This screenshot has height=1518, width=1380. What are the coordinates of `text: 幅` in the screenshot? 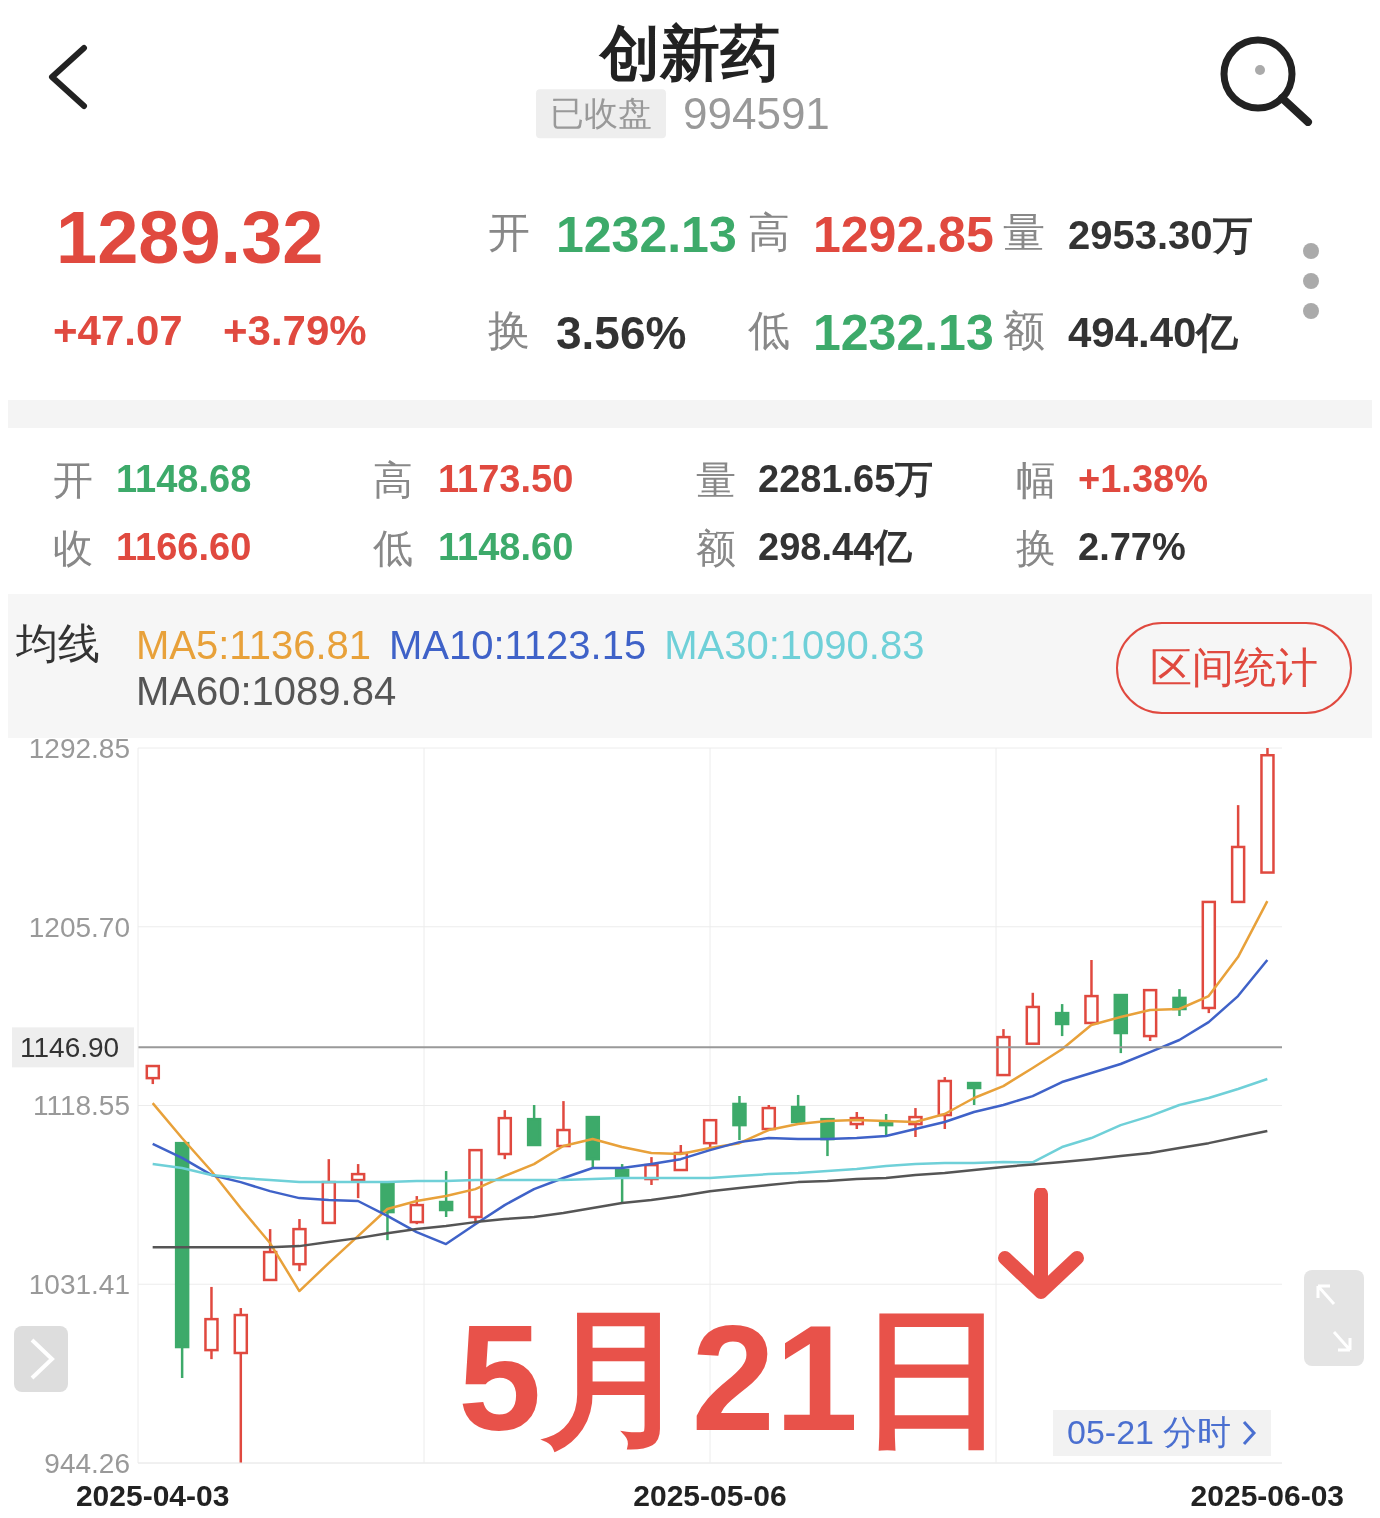 It's located at (1036, 480).